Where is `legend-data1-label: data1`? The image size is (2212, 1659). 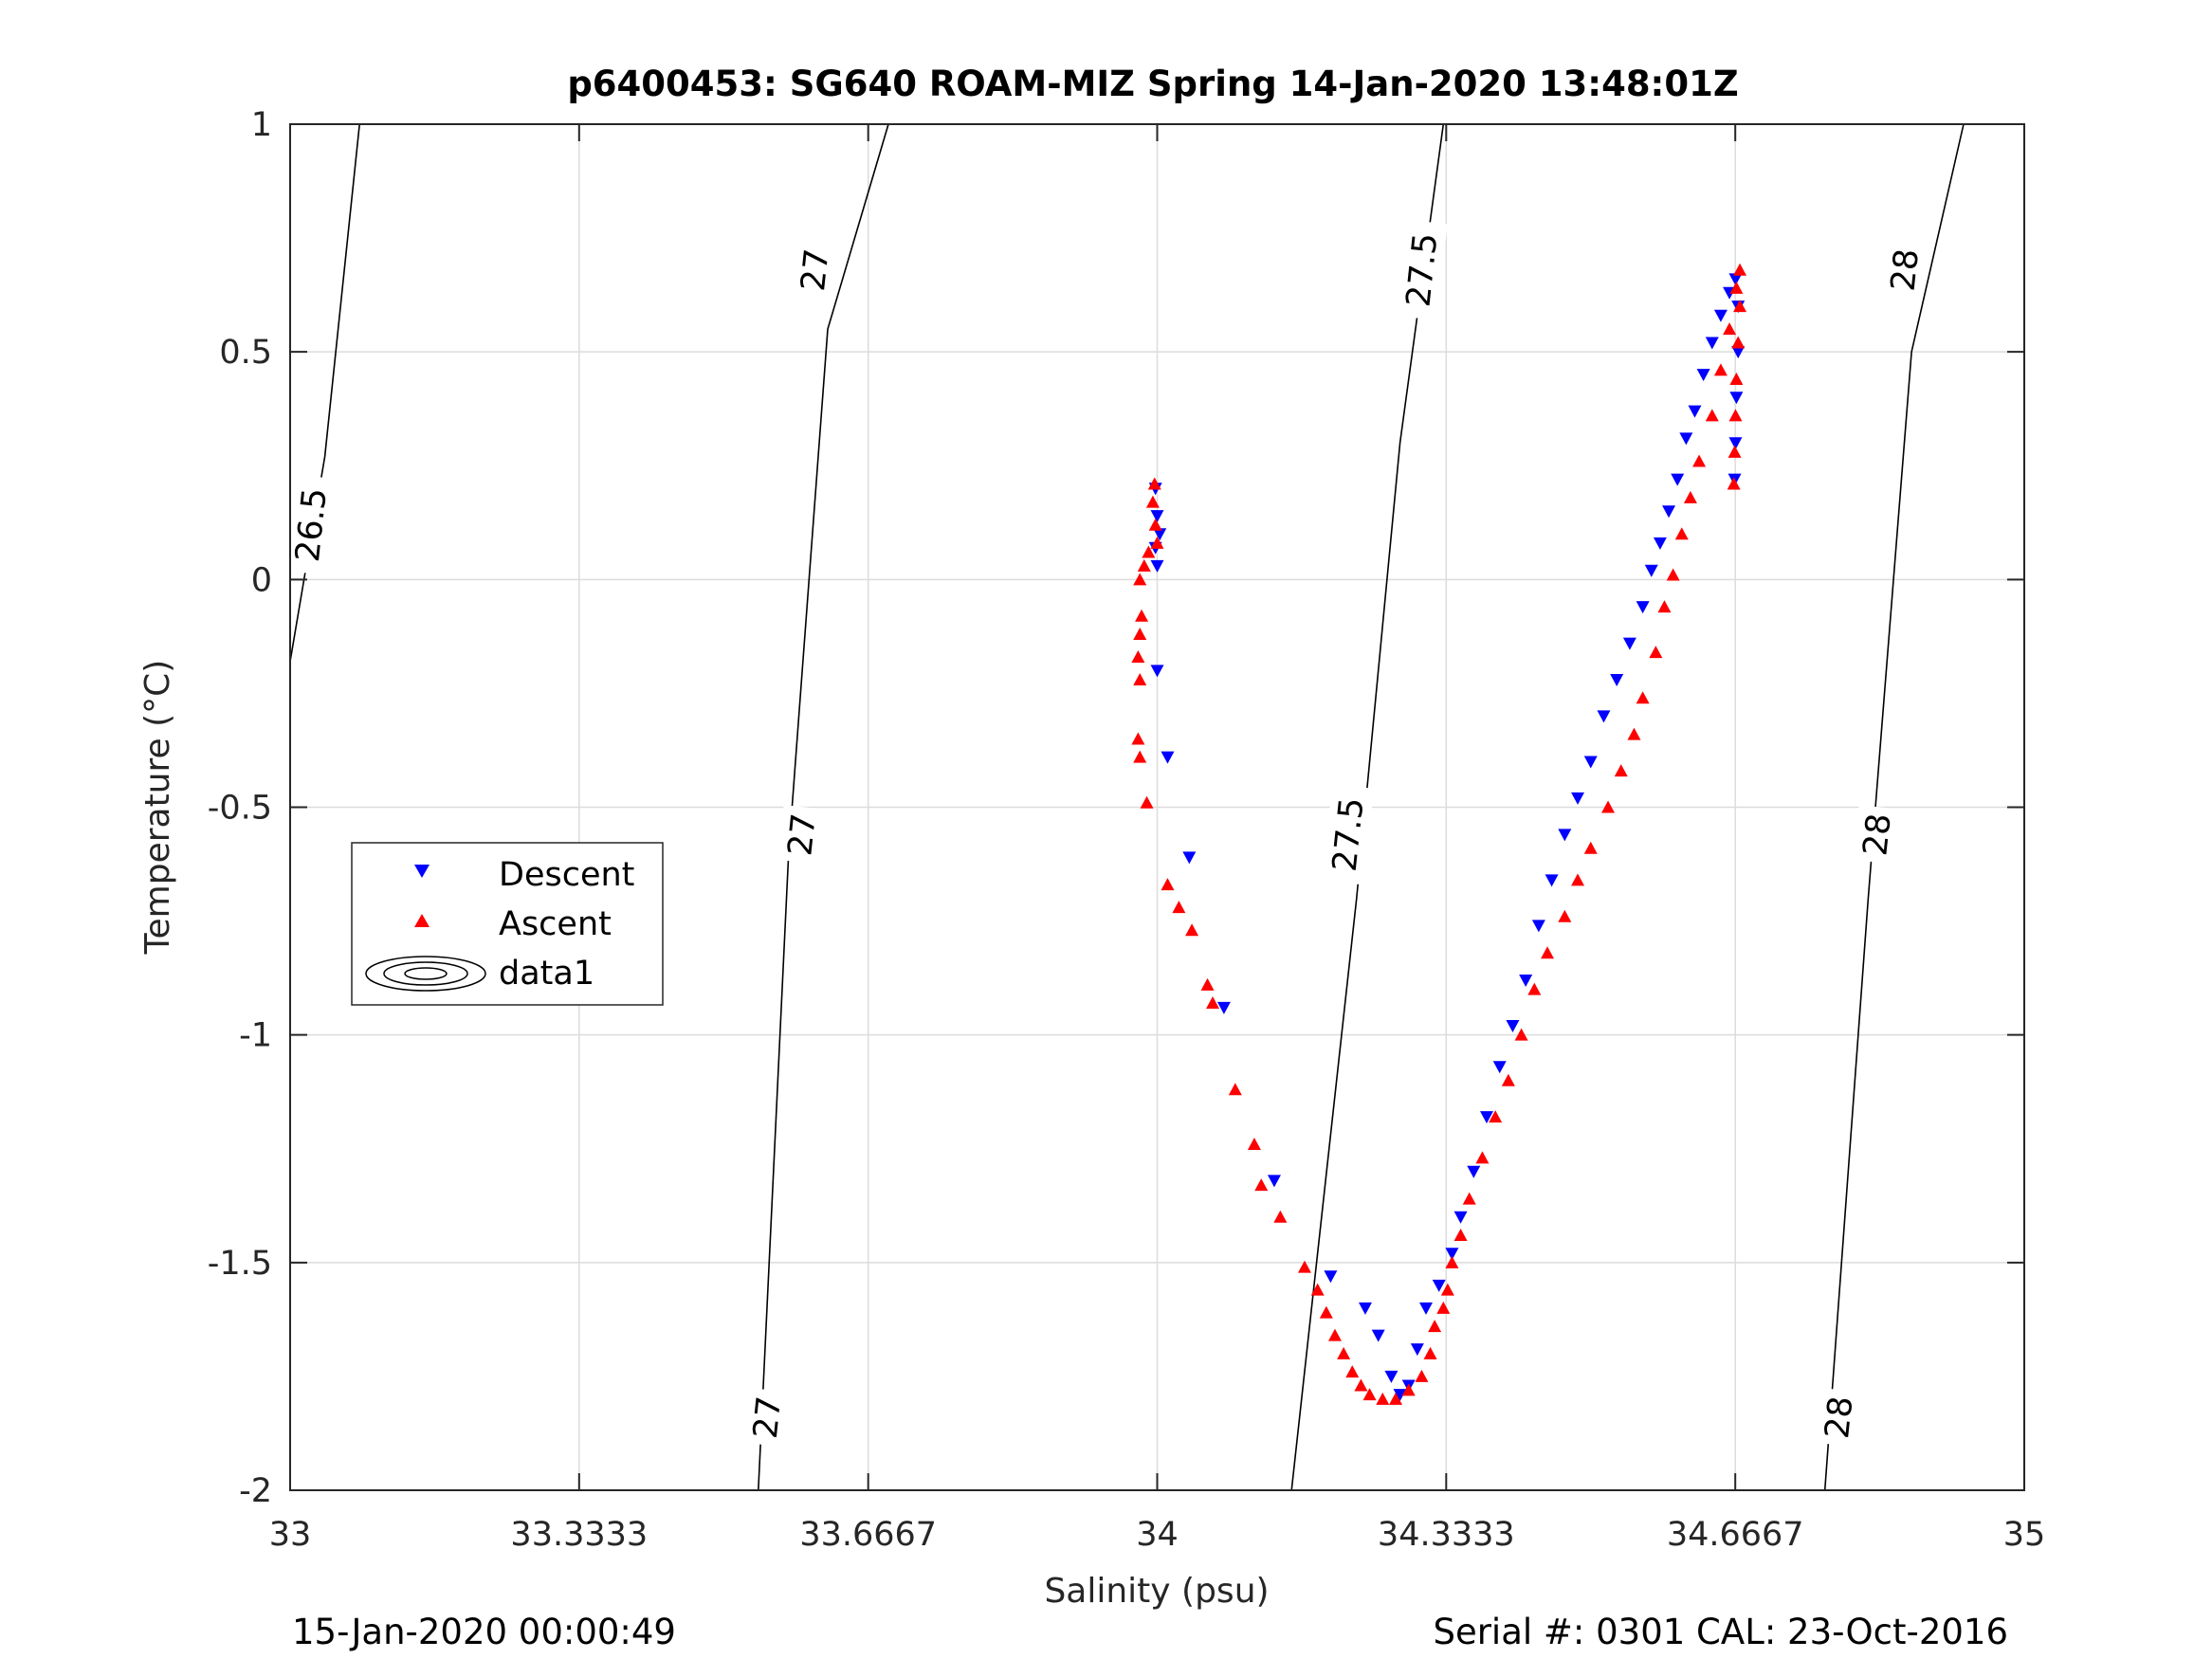
legend-data1-label: data1 is located at coordinates (546, 974).